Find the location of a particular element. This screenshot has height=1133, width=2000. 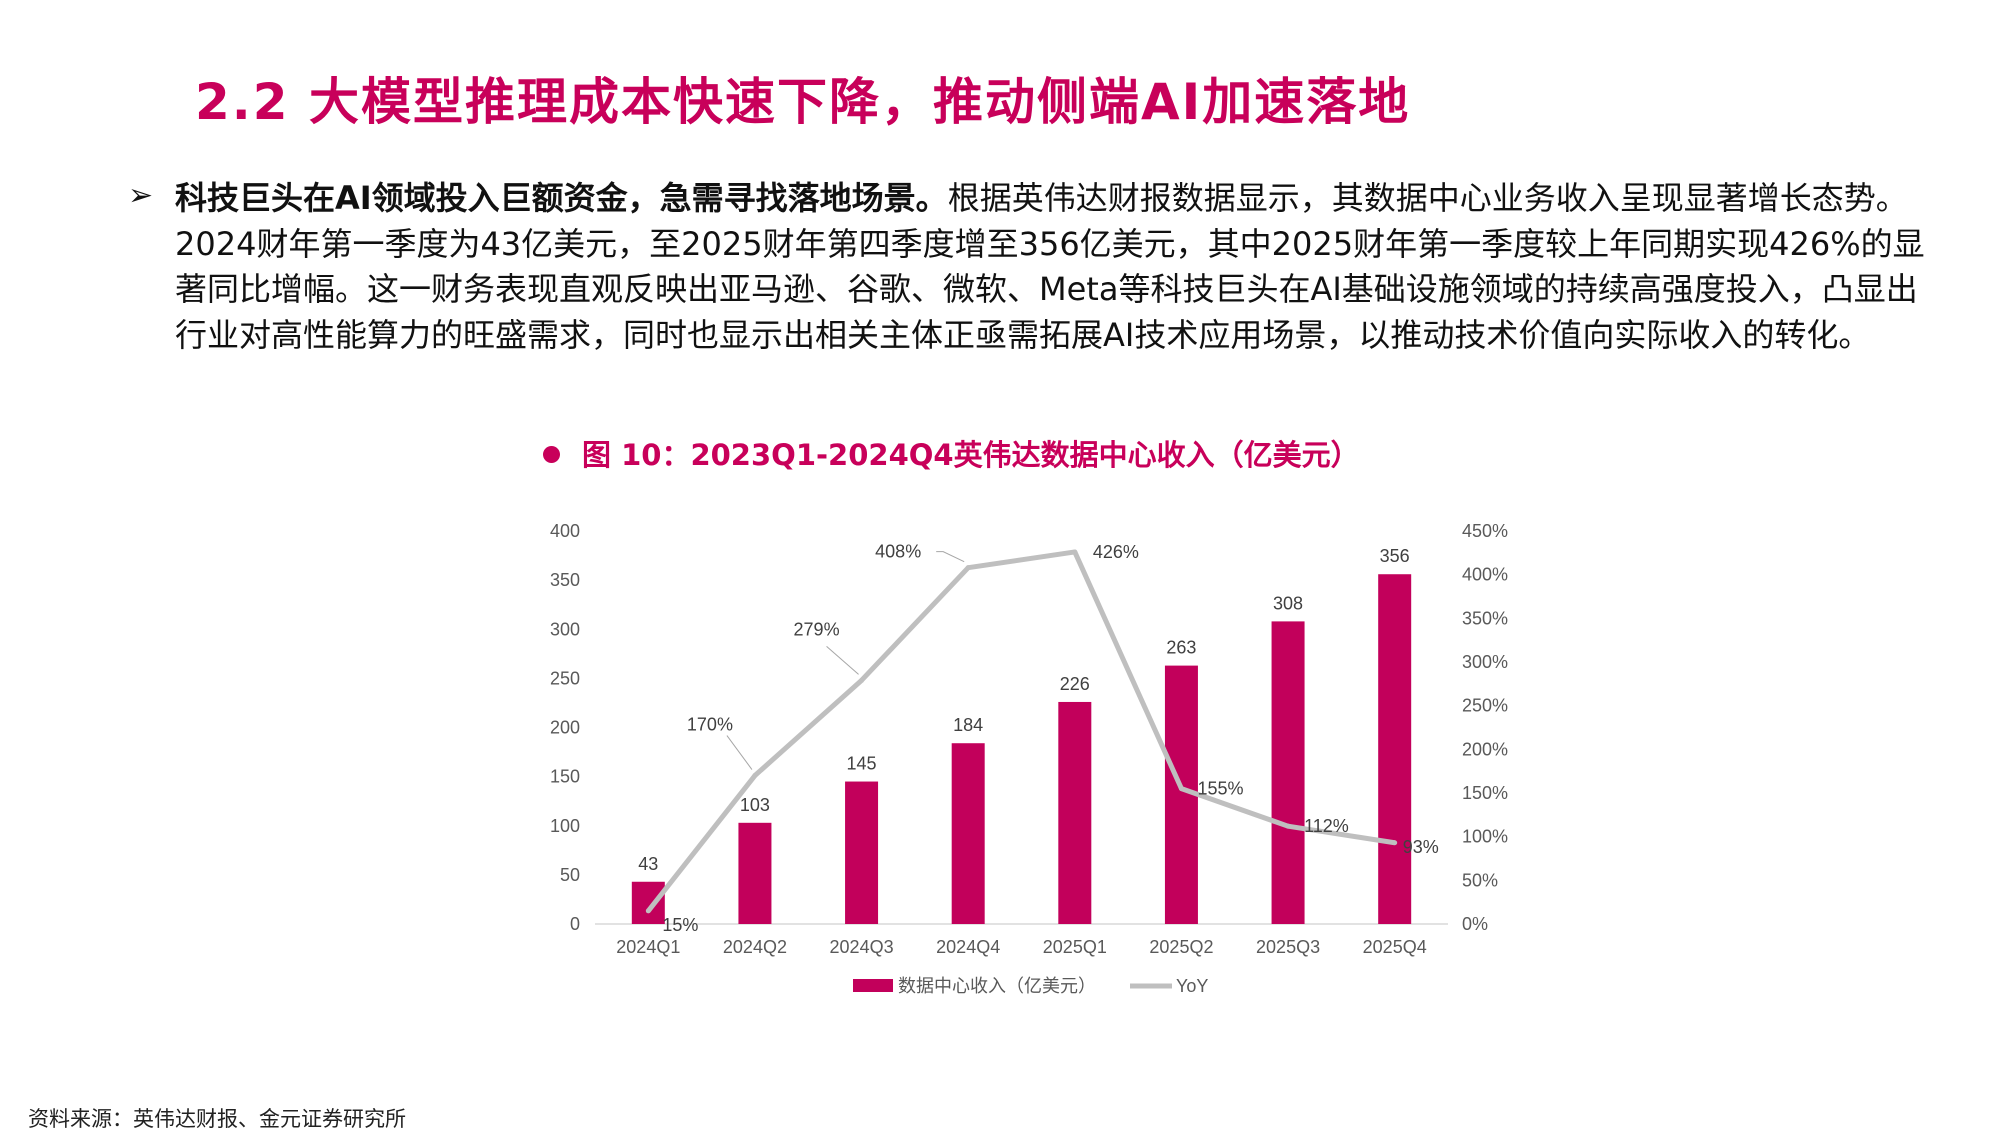

body-lead: 科技巨头在AI领域投入巨额资金，急需寻找落地场景。 is located at coordinates (561, 198).